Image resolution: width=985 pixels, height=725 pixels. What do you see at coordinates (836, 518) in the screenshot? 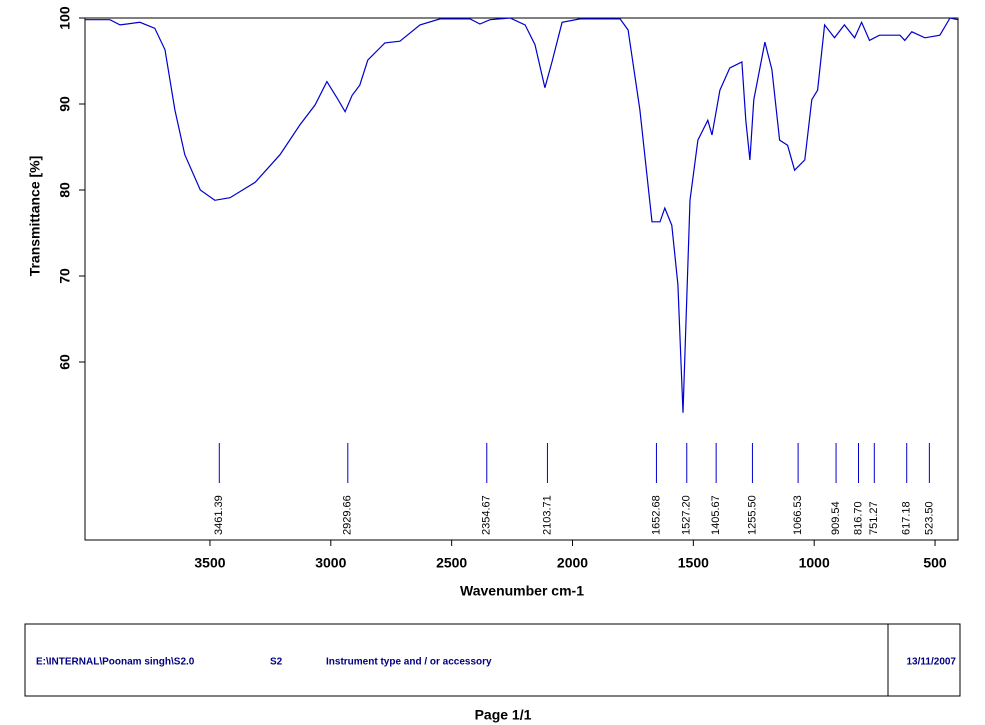
I see `peak-label: 909.54` at bounding box center [836, 518].